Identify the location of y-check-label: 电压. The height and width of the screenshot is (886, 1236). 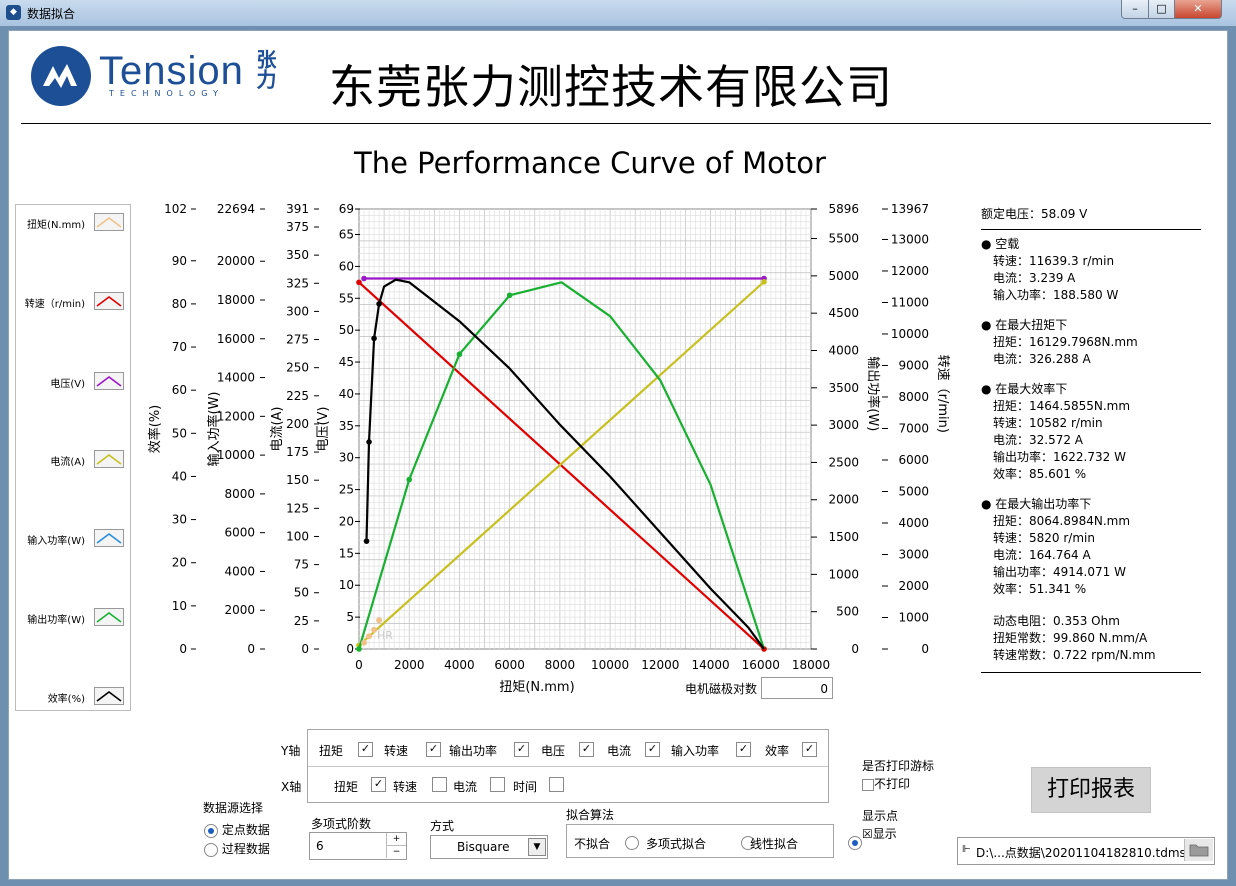
(553, 751).